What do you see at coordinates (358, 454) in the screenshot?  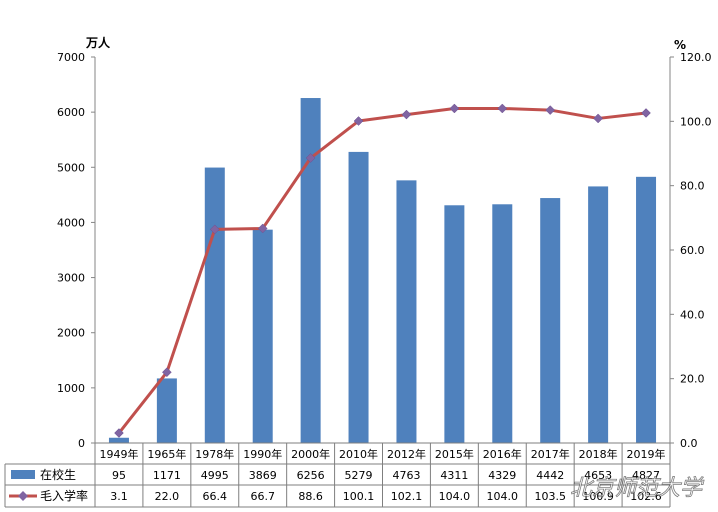 I see `x-tick-label: 2010年` at bounding box center [358, 454].